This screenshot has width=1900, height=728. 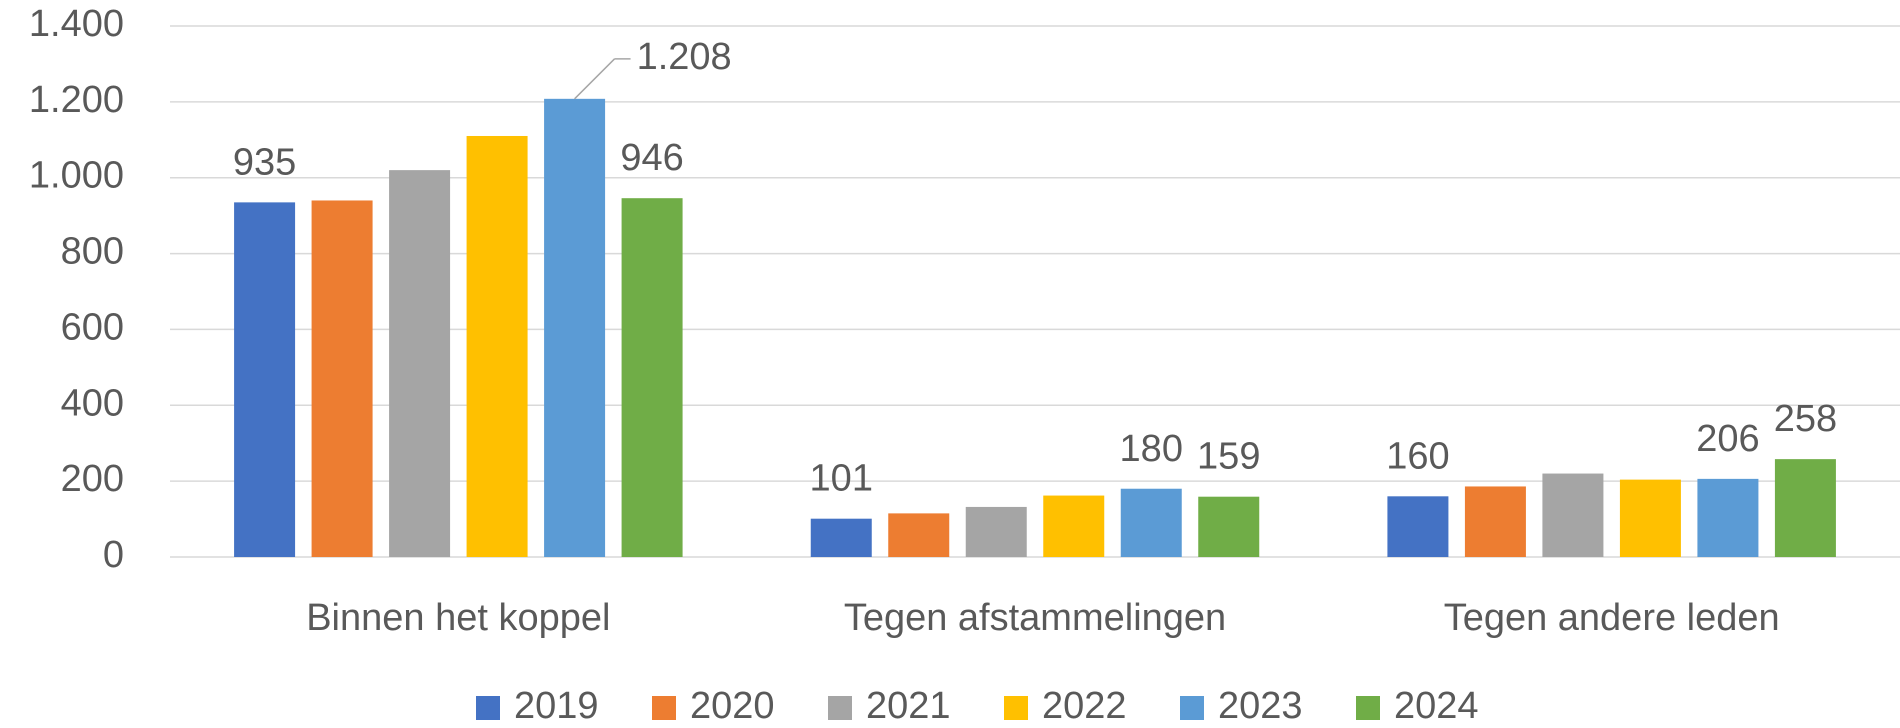 What do you see at coordinates (92, 479) in the screenshot?
I see `y-tick-label: 200` at bounding box center [92, 479].